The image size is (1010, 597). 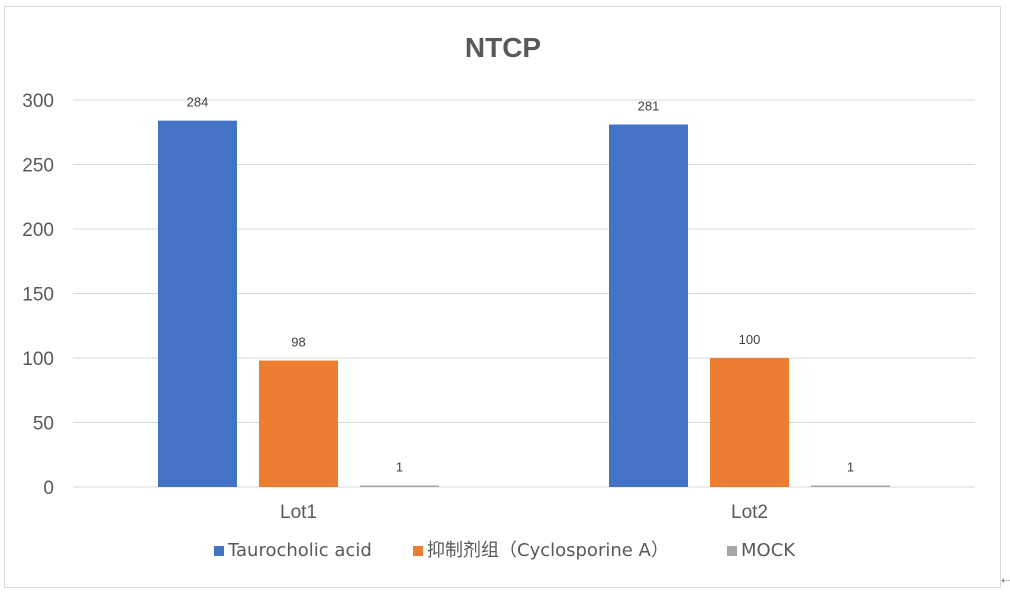 I want to click on x-tick-label: Lot1, so click(x=298, y=512).